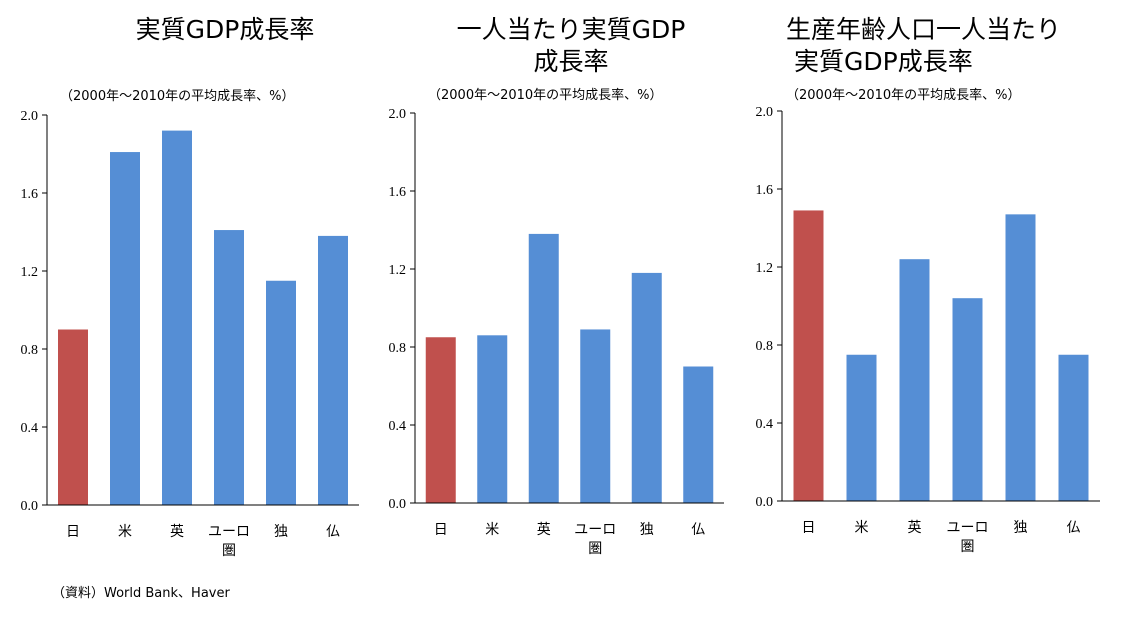 This screenshot has height=635, width=1134. I want to click on chart-title: 生産年齢人口一人当たり 実質GDP成長率, so click(951, 46).